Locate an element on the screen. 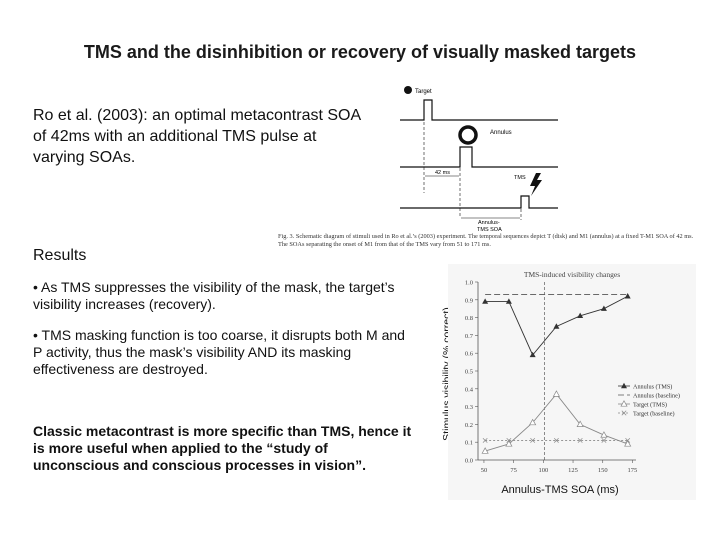 This screenshot has width=720, height=540. y-tick-label: 0.5 is located at coordinates (469, 372).